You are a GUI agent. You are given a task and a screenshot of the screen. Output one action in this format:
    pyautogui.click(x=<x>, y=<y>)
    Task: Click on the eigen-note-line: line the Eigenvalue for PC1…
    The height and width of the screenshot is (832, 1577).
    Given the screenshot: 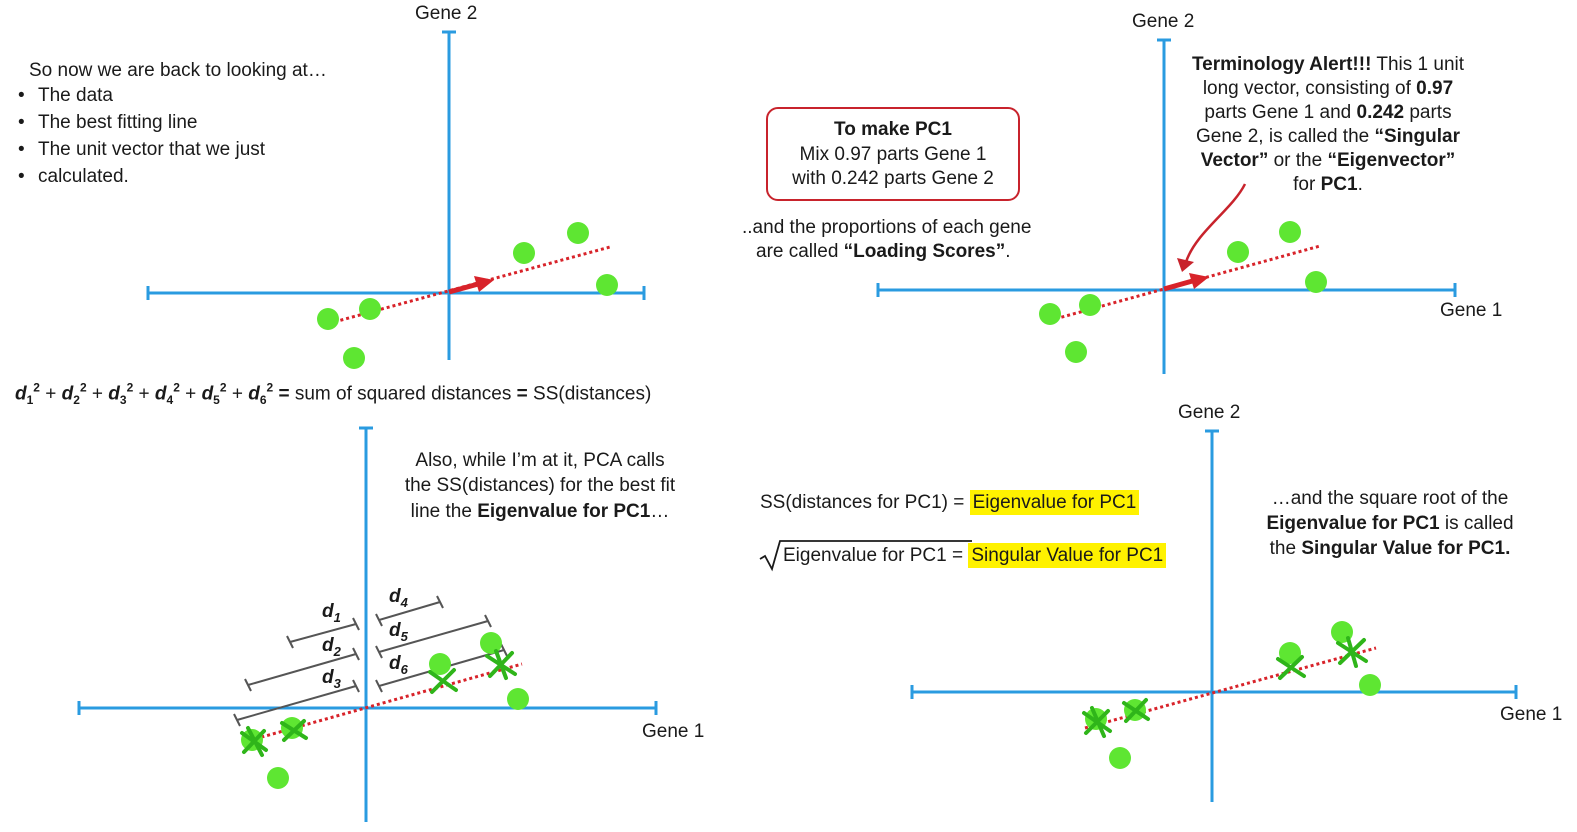 What is the action you would take?
    pyautogui.click(x=540, y=511)
    